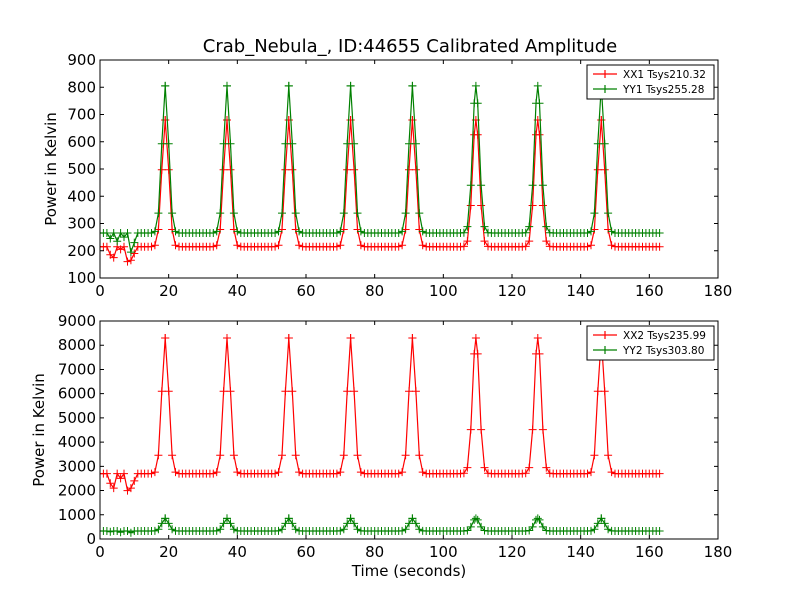 This screenshot has height=600, width=800. What do you see at coordinates (443, 552) in the screenshot?
I see `x-tick-label: 100` at bounding box center [443, 552].